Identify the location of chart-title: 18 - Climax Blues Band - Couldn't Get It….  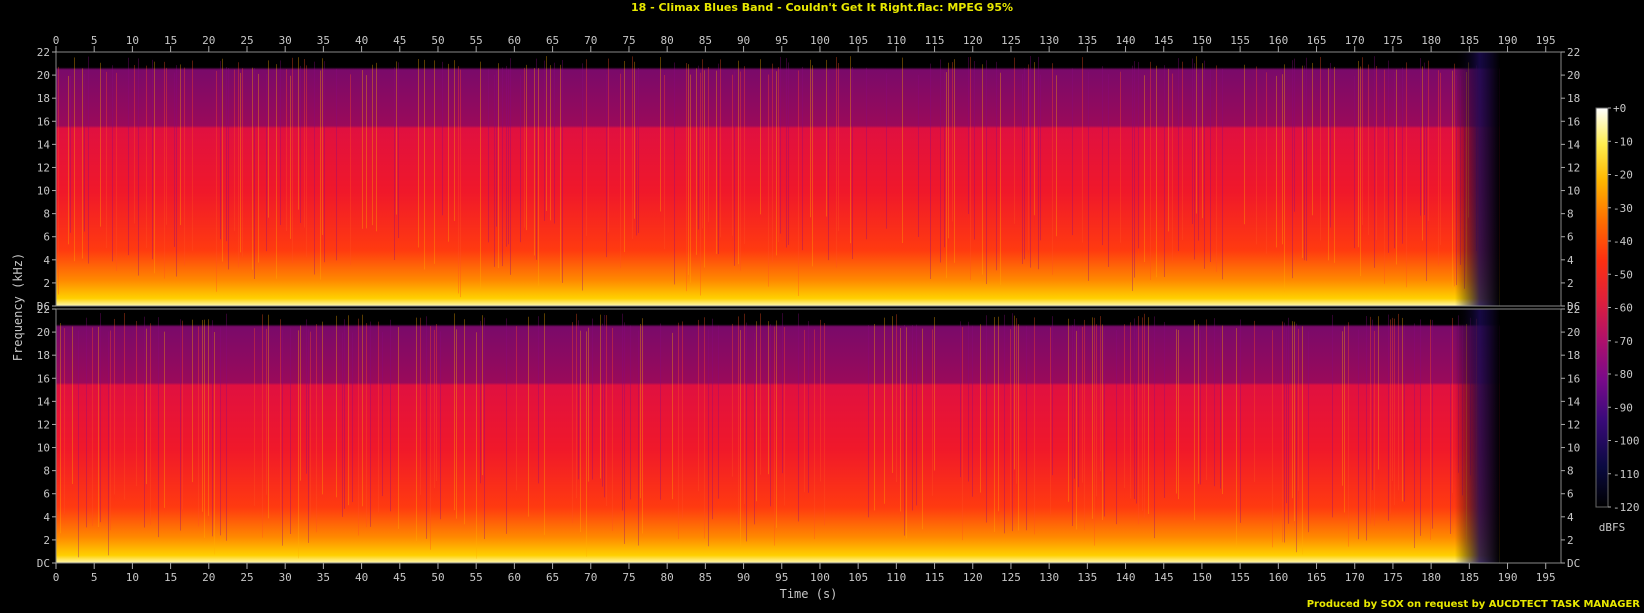
(822, 7).